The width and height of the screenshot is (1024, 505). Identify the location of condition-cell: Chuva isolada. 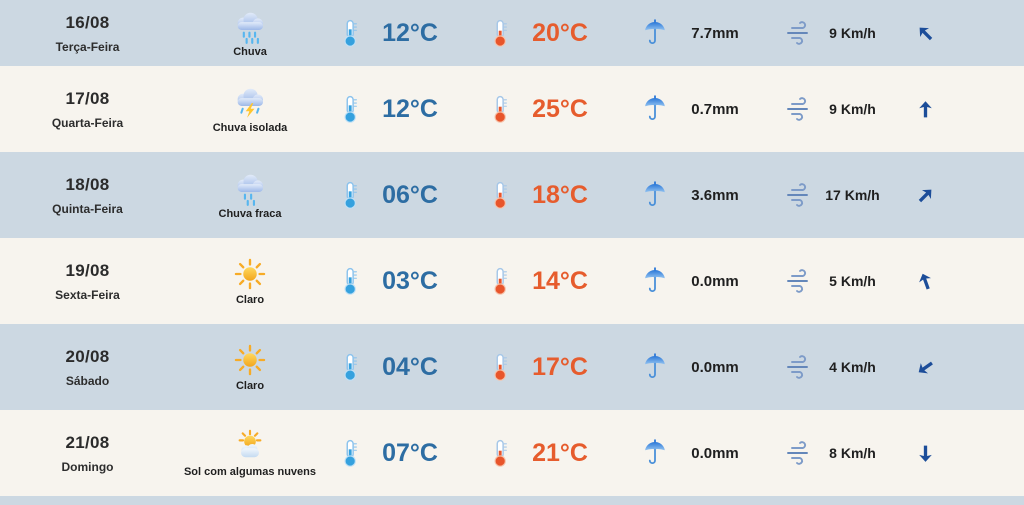
(250, 109).